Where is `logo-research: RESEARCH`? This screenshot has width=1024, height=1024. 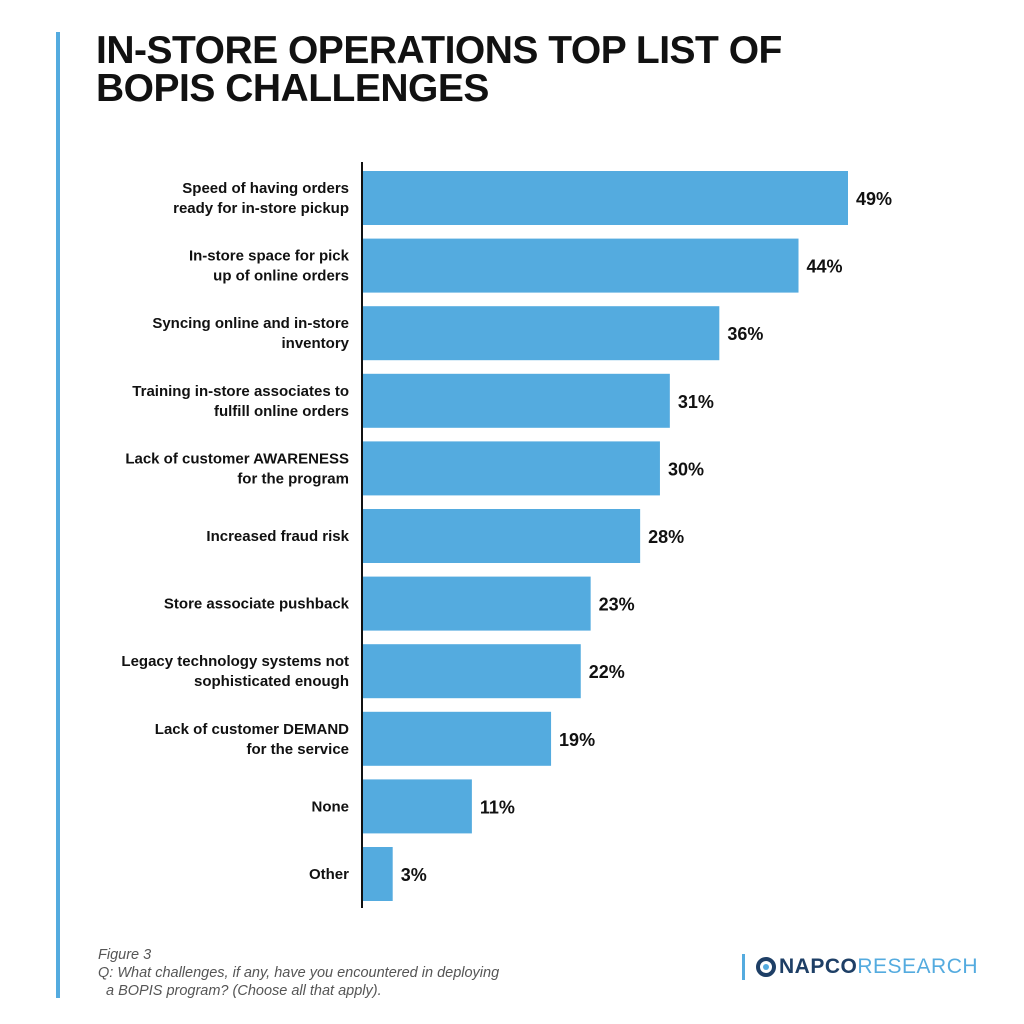
logo-research: RESEARCH is located at coordinates (918, 966).